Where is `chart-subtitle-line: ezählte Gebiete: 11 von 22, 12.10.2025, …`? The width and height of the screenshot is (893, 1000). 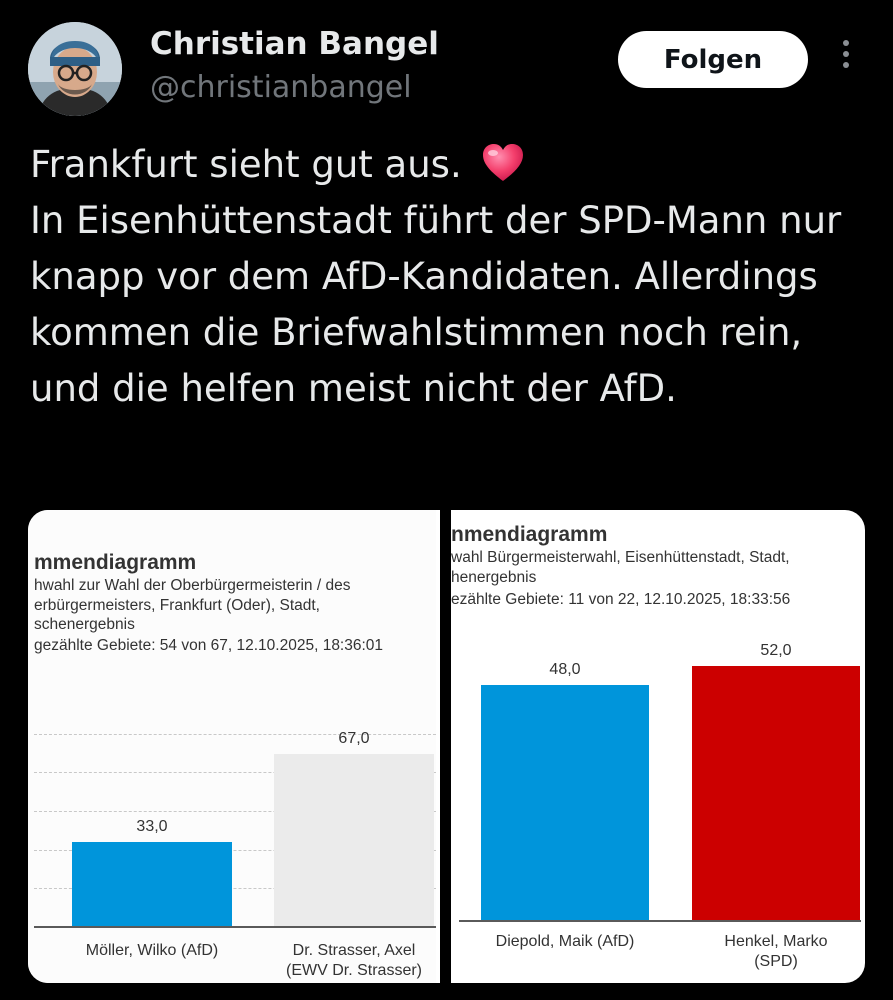 chart-subtitle-line: ezählte Gebiete: 11 von 22, 12.10.2025, … is located at coordinates (621, 599).